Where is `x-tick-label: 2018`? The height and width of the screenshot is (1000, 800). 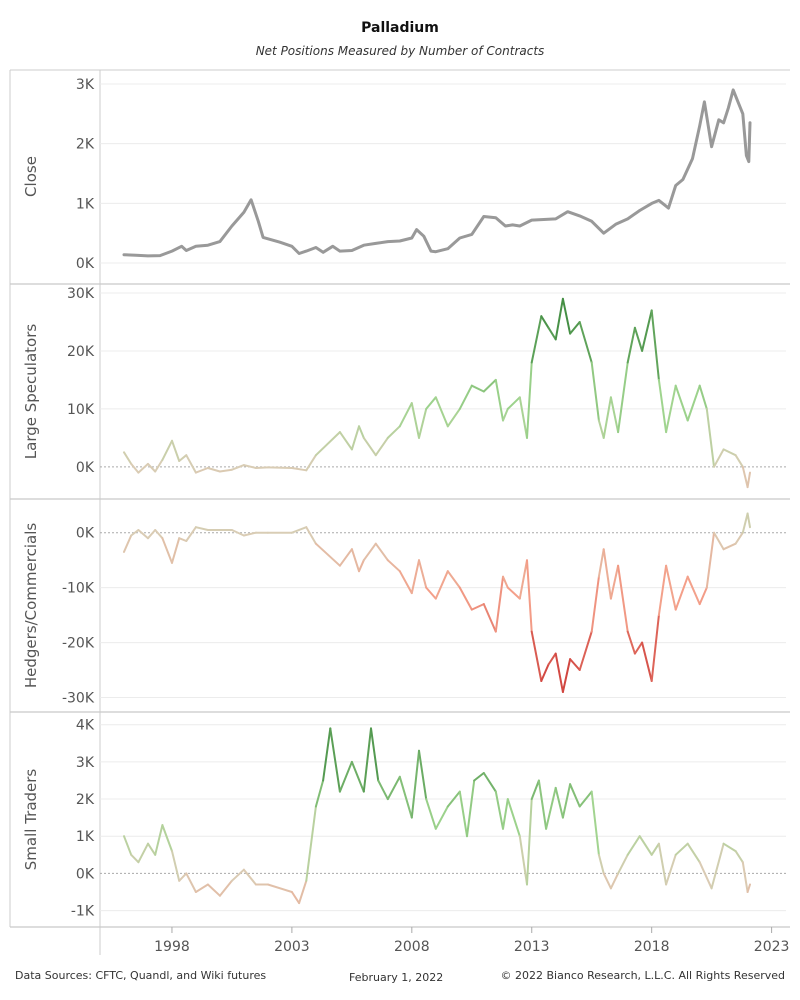
x-tick-label: 2018 is located at coordinates (652, 947).